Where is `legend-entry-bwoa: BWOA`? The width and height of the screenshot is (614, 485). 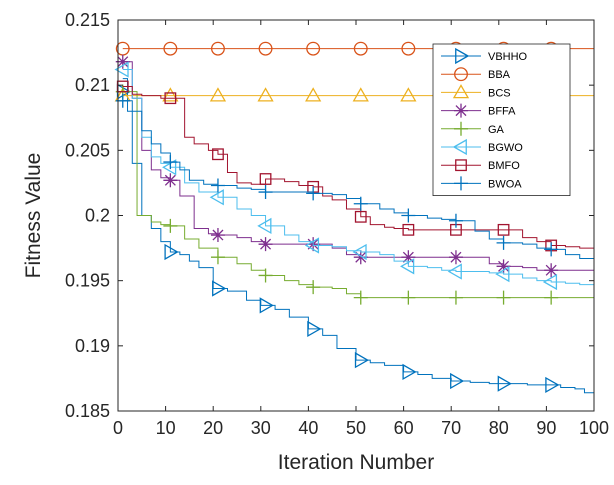 legend-entry-bwoa: BWOA is located at coordinates (481, 183).